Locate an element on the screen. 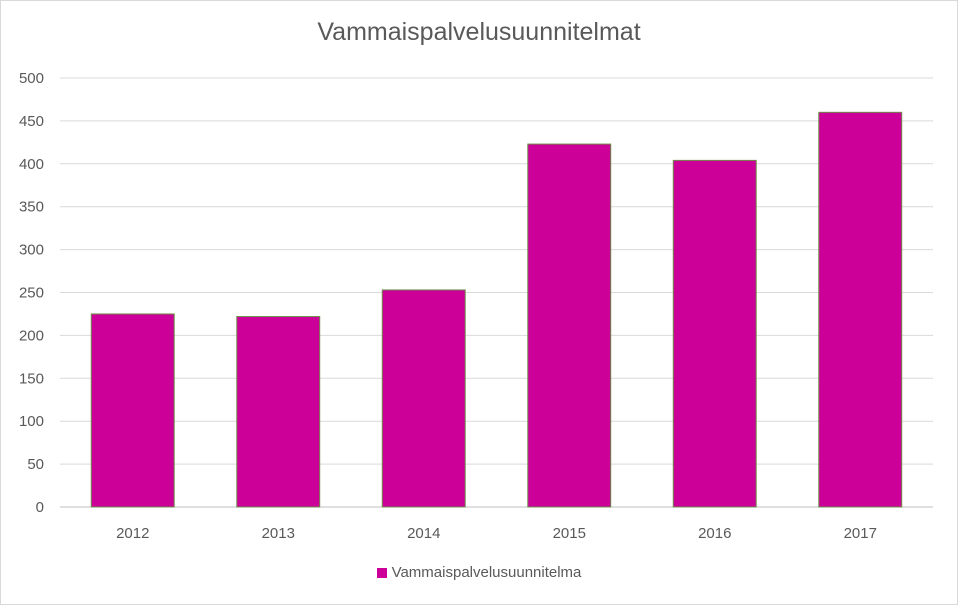  x-tick-label: 2015 is located at coordinates (569, 533).